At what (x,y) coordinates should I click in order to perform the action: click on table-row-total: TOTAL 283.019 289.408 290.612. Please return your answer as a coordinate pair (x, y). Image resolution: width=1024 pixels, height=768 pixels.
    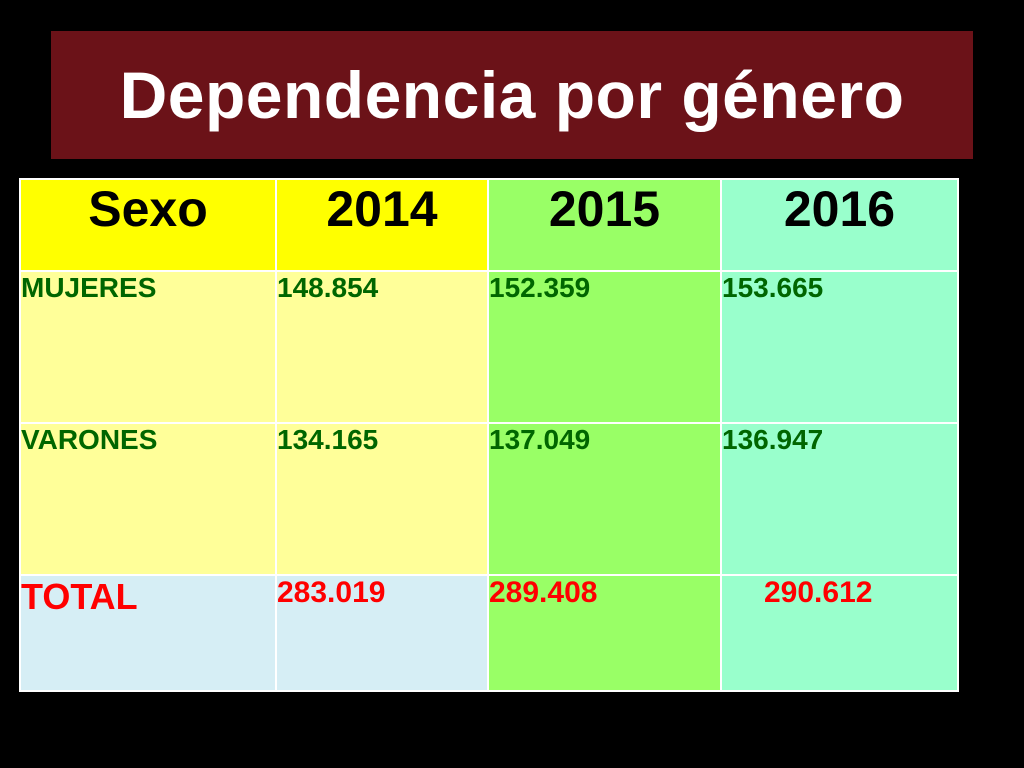
    Looking at the image, I should click on (489, 633).